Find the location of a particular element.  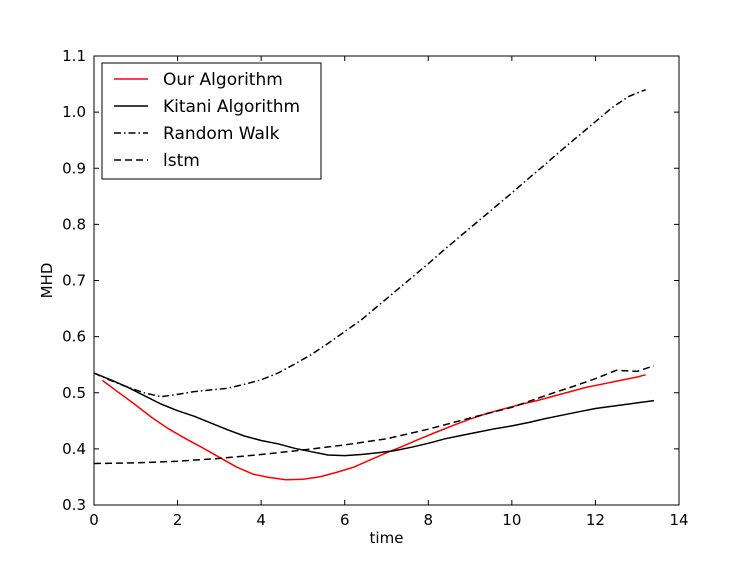

series-line-kitani-algorithm is located at coordinates (374, 414).